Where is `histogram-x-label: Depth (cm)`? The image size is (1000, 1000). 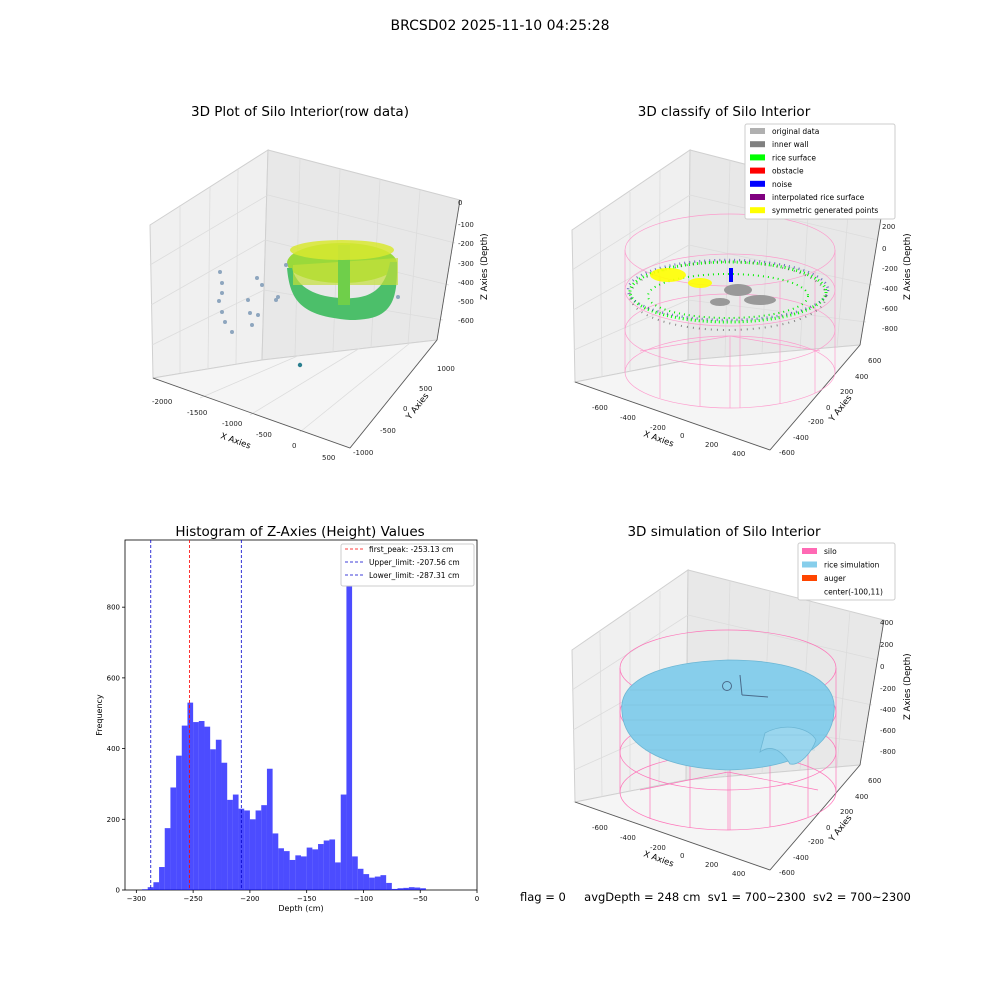
histogram-x-label: Depth (cm) is located at coordinates (300, 908).